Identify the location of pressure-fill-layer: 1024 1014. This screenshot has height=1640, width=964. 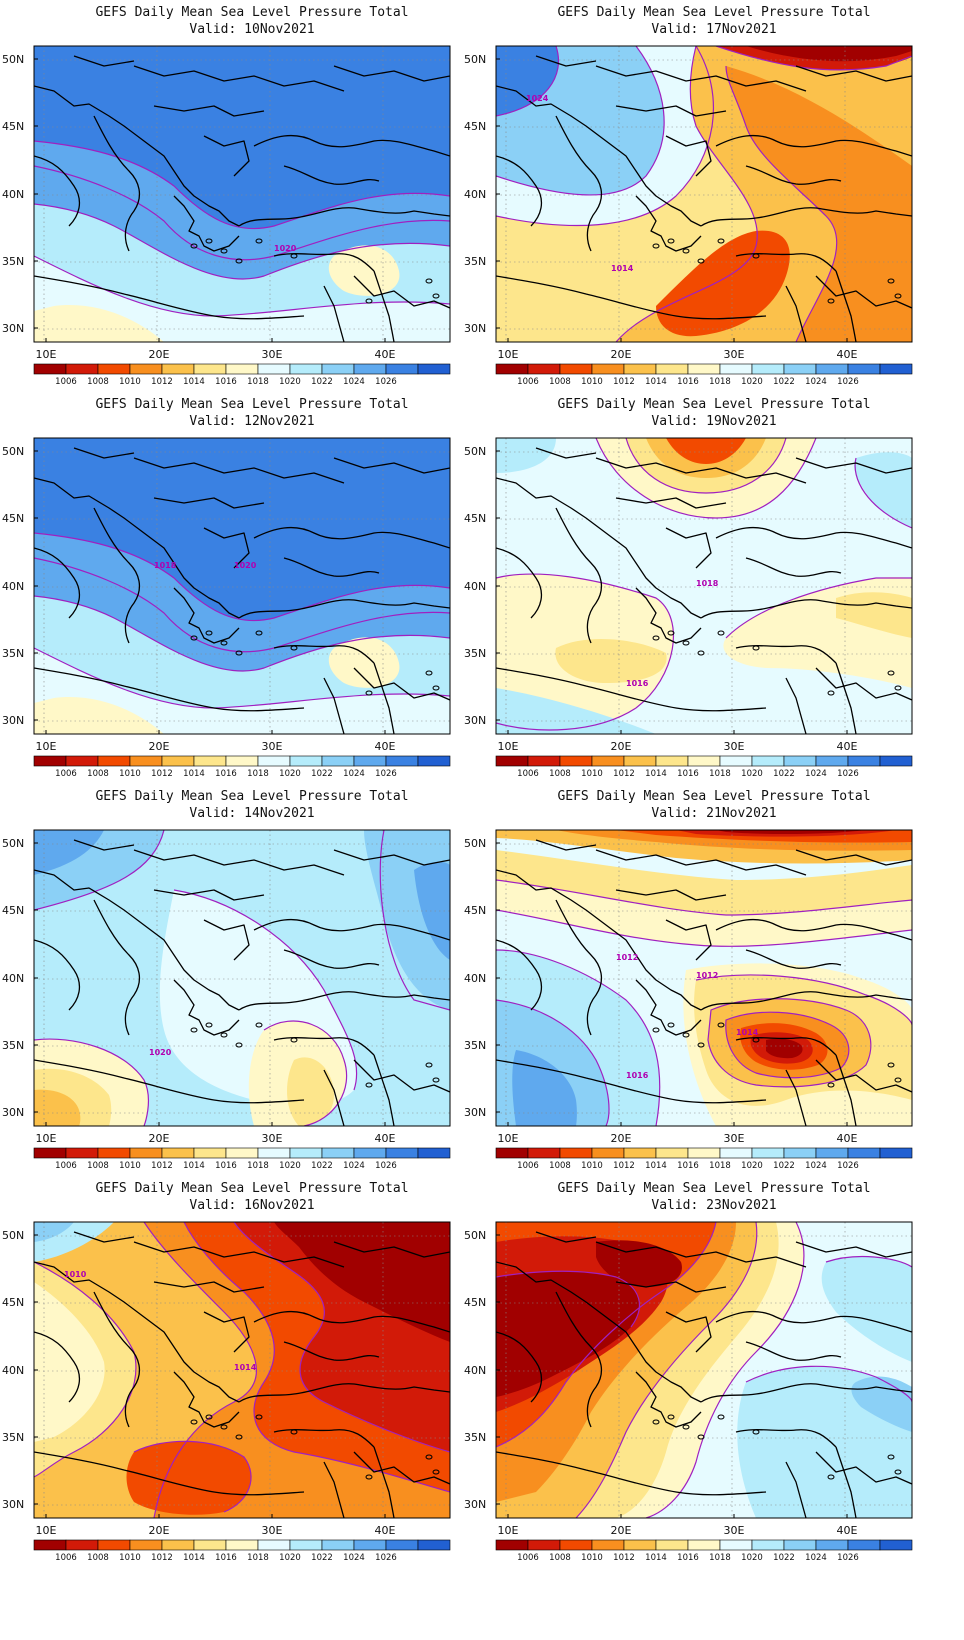
(704, 194).